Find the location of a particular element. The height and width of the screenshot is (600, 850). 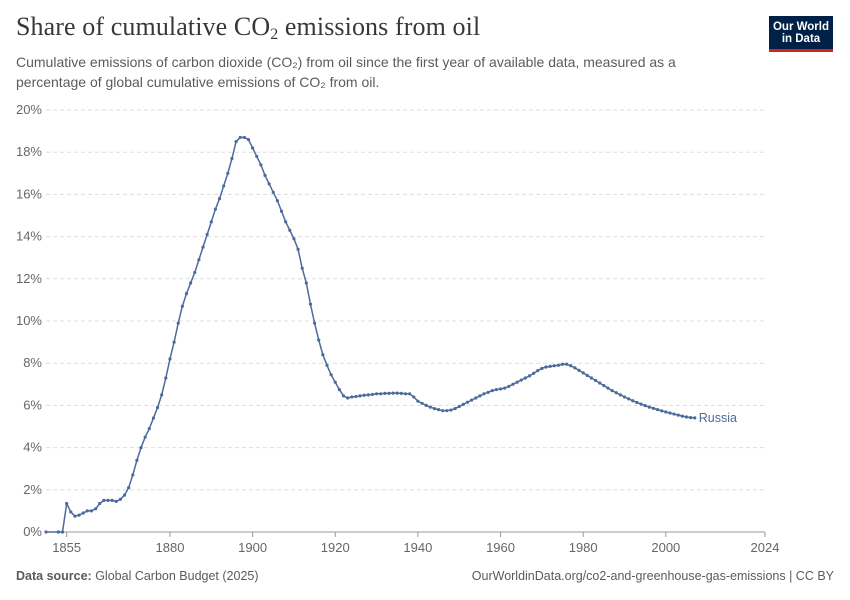

owid-logo: Our World in Data is located at coordinates (801, 34).